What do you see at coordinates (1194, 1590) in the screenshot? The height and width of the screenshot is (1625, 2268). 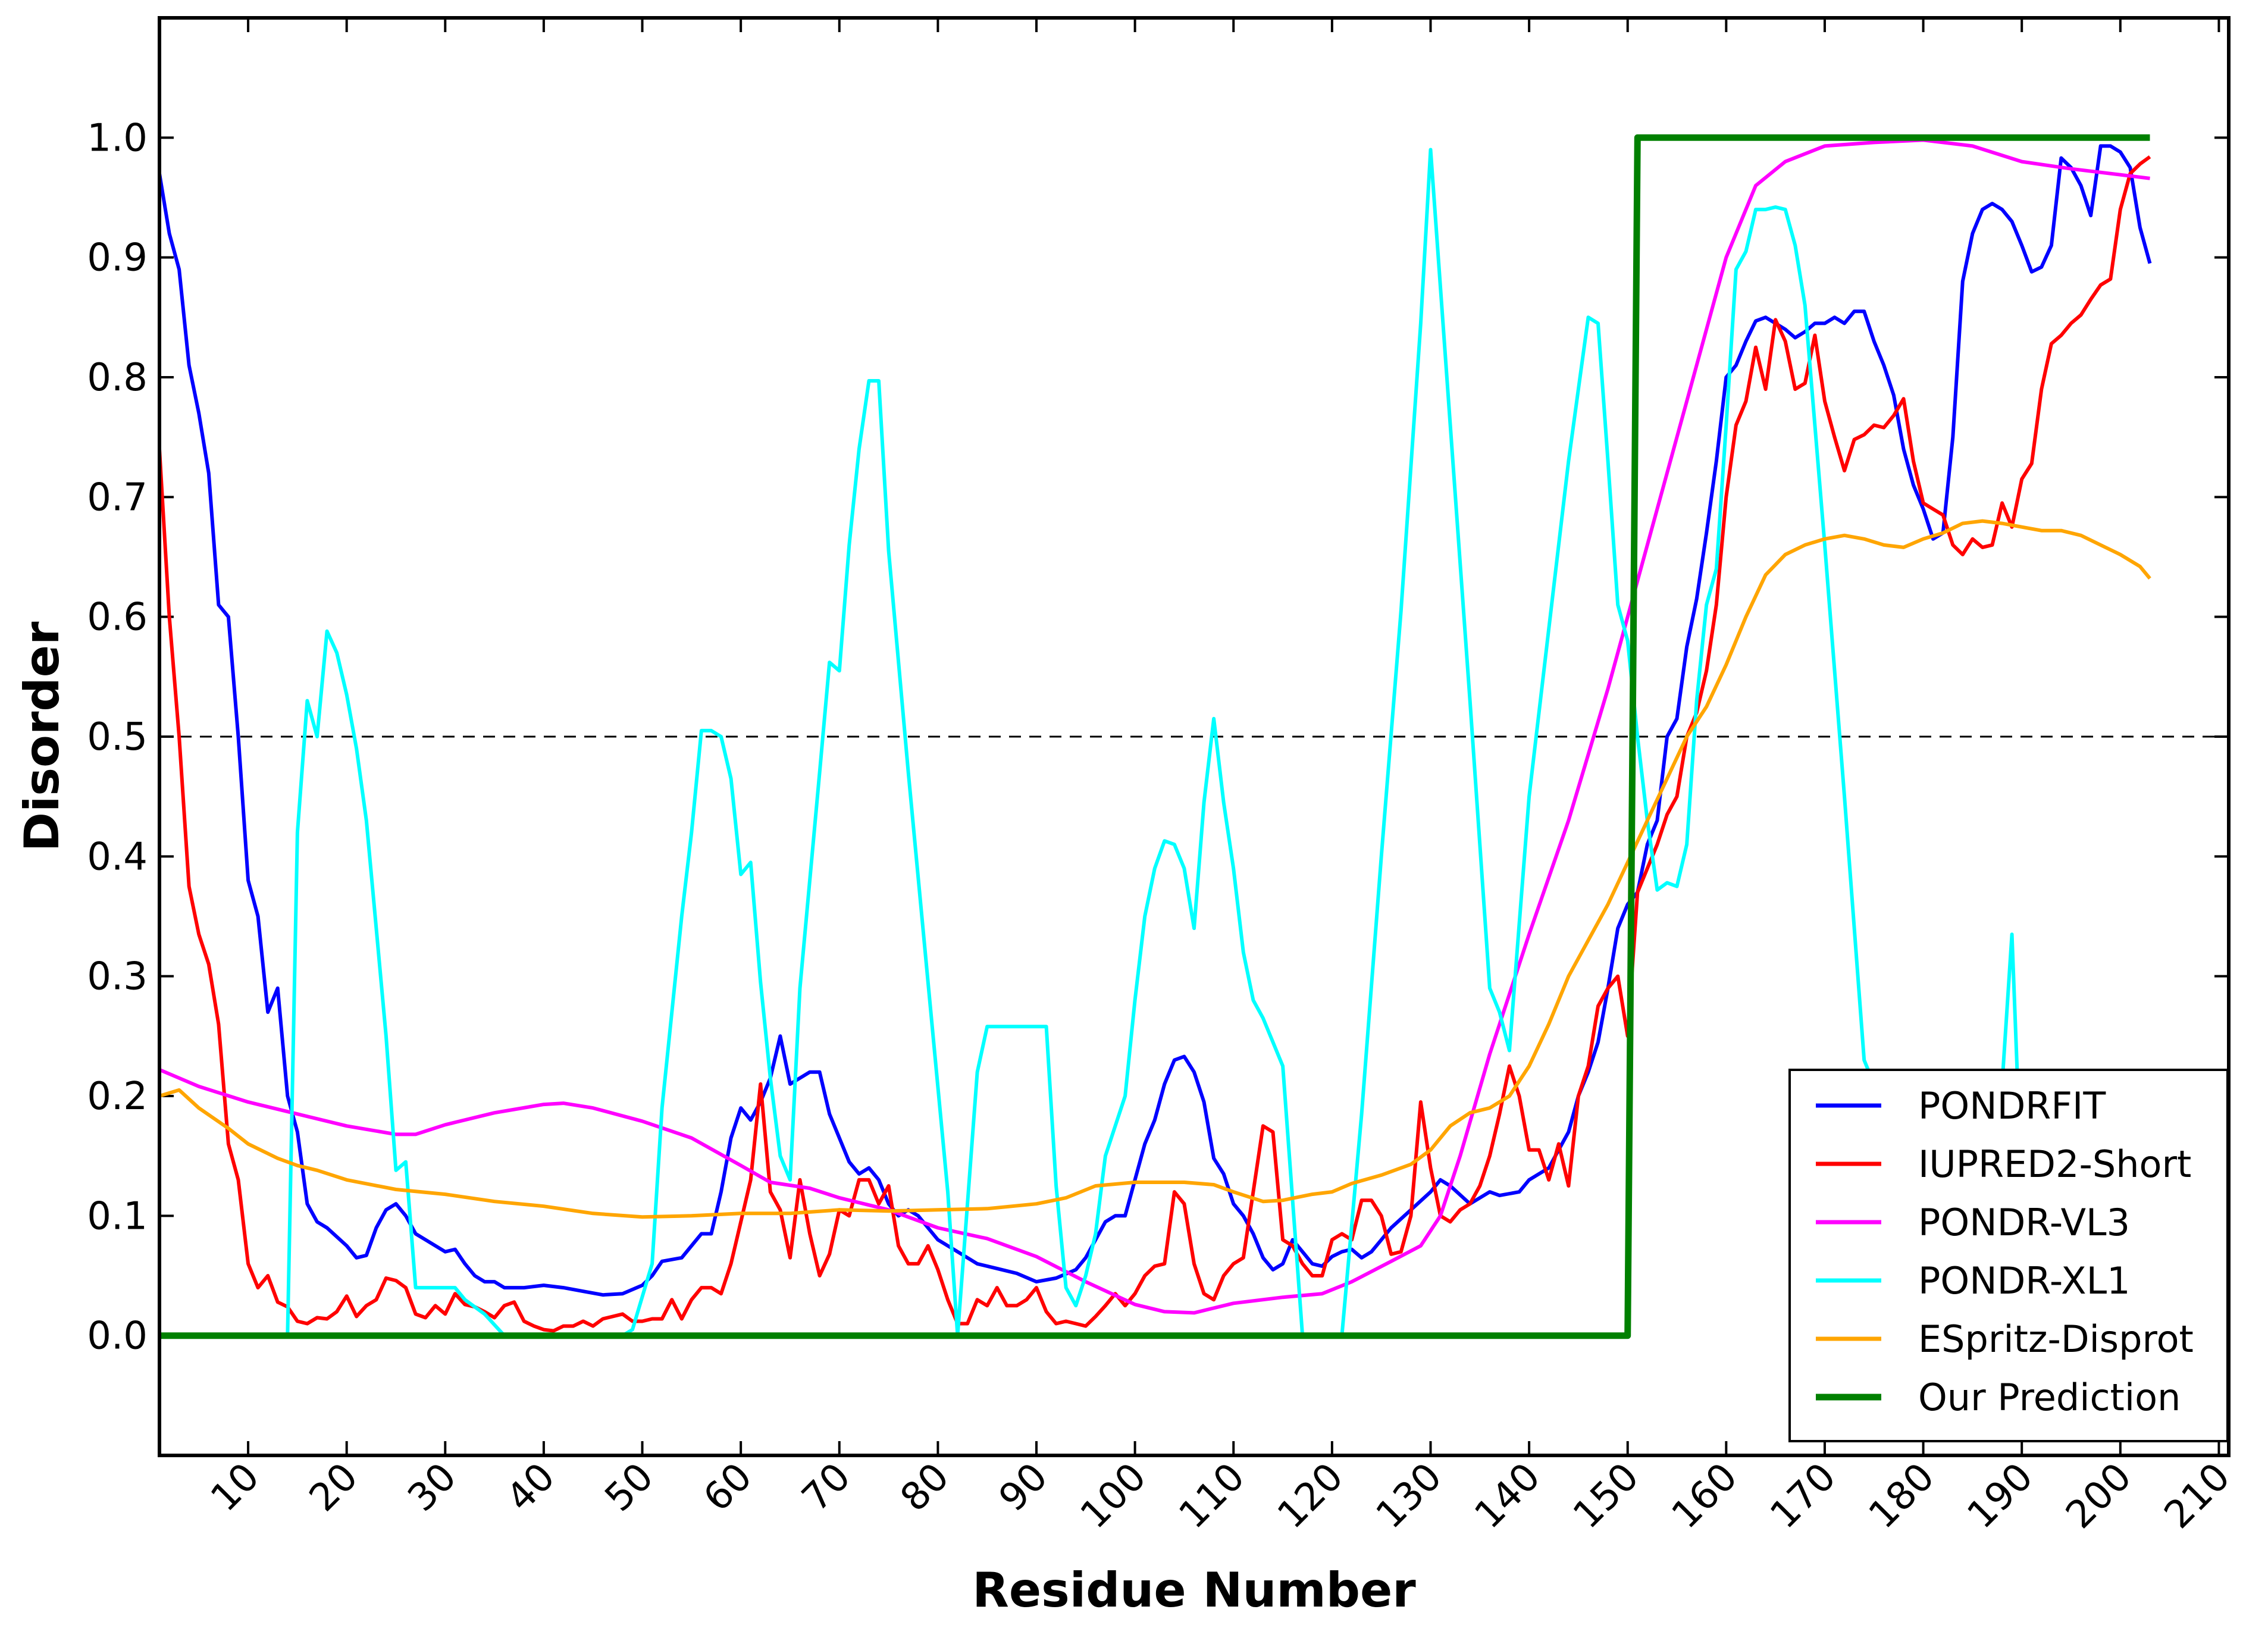 I see `x-axis-title: Residue Number` at bounding box center [1194, 1590].